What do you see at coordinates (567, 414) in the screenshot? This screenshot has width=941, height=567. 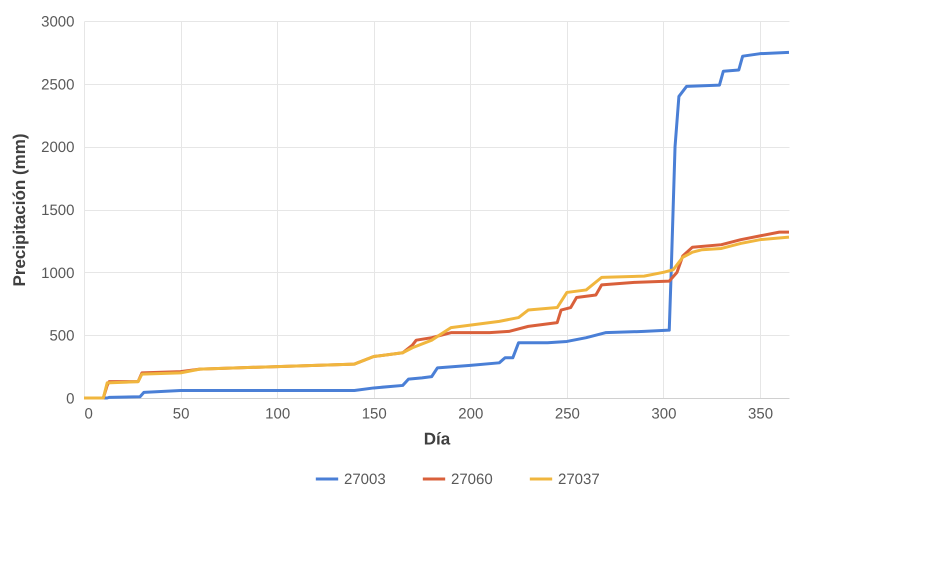 I see `x-tick-label: 250` at bounding box center [567, 414].